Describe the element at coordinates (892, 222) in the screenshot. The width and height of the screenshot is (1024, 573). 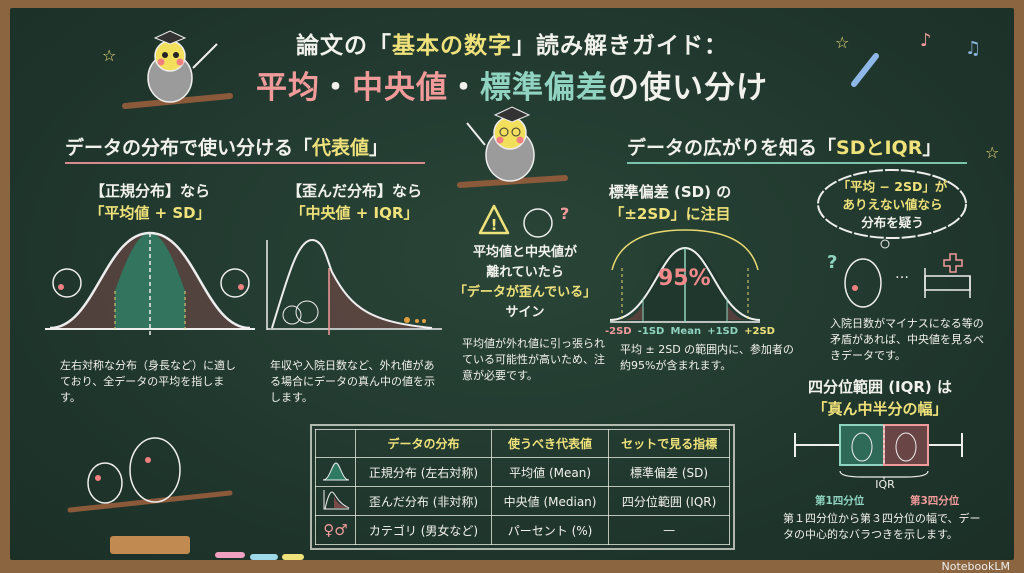
I see `cloud-line: 分布を疑う` at that location.